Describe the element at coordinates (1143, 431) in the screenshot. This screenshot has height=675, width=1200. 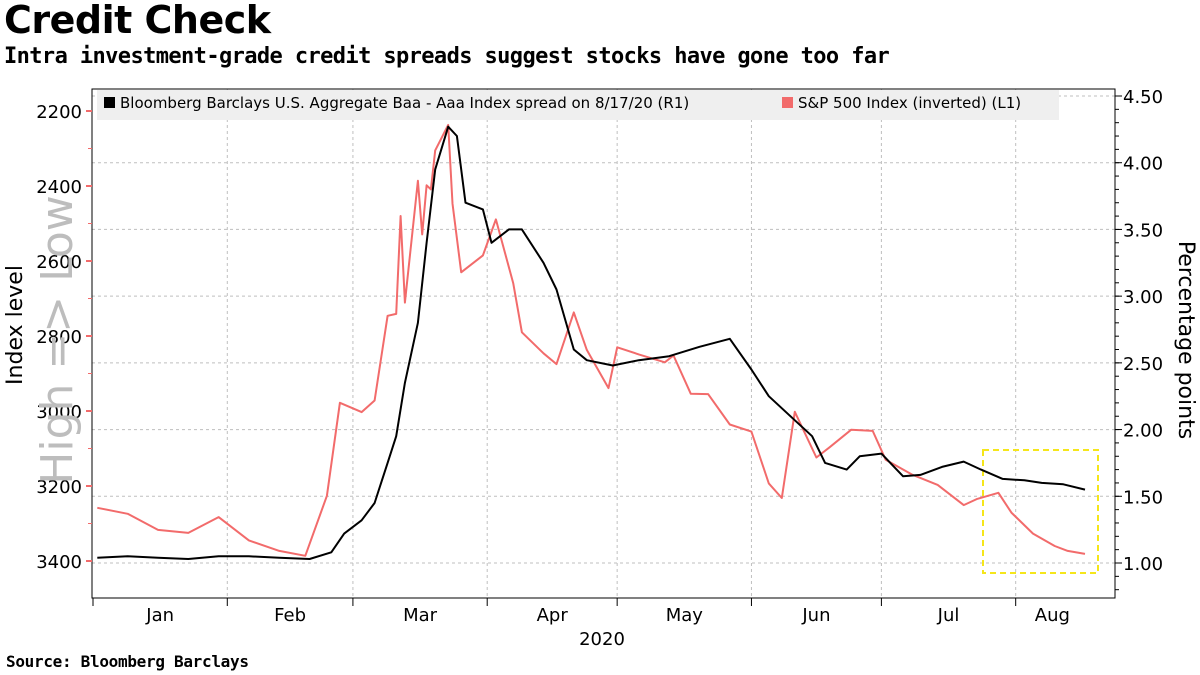
I see `right-axis-tick-label: 2.00` at that location.